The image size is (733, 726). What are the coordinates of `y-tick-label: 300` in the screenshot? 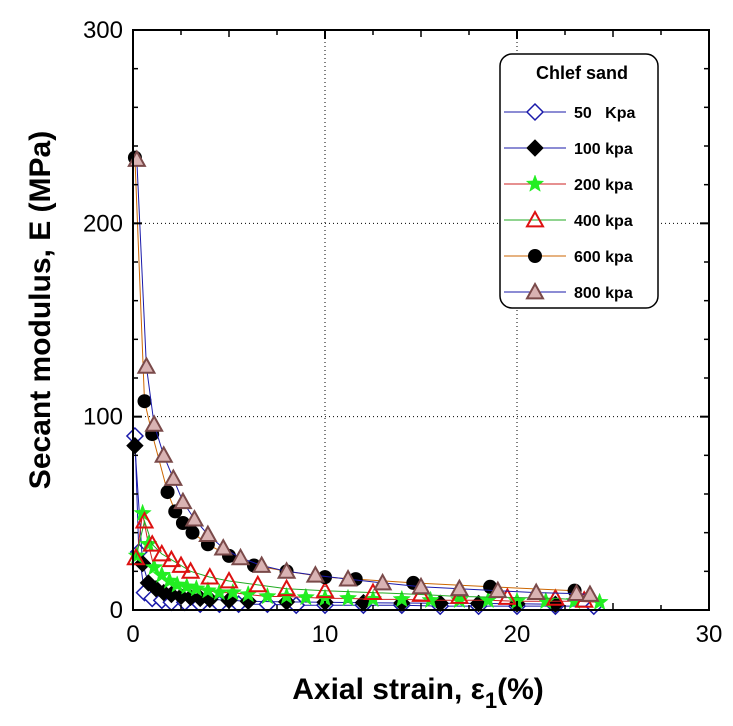 It's located at (103, 30).